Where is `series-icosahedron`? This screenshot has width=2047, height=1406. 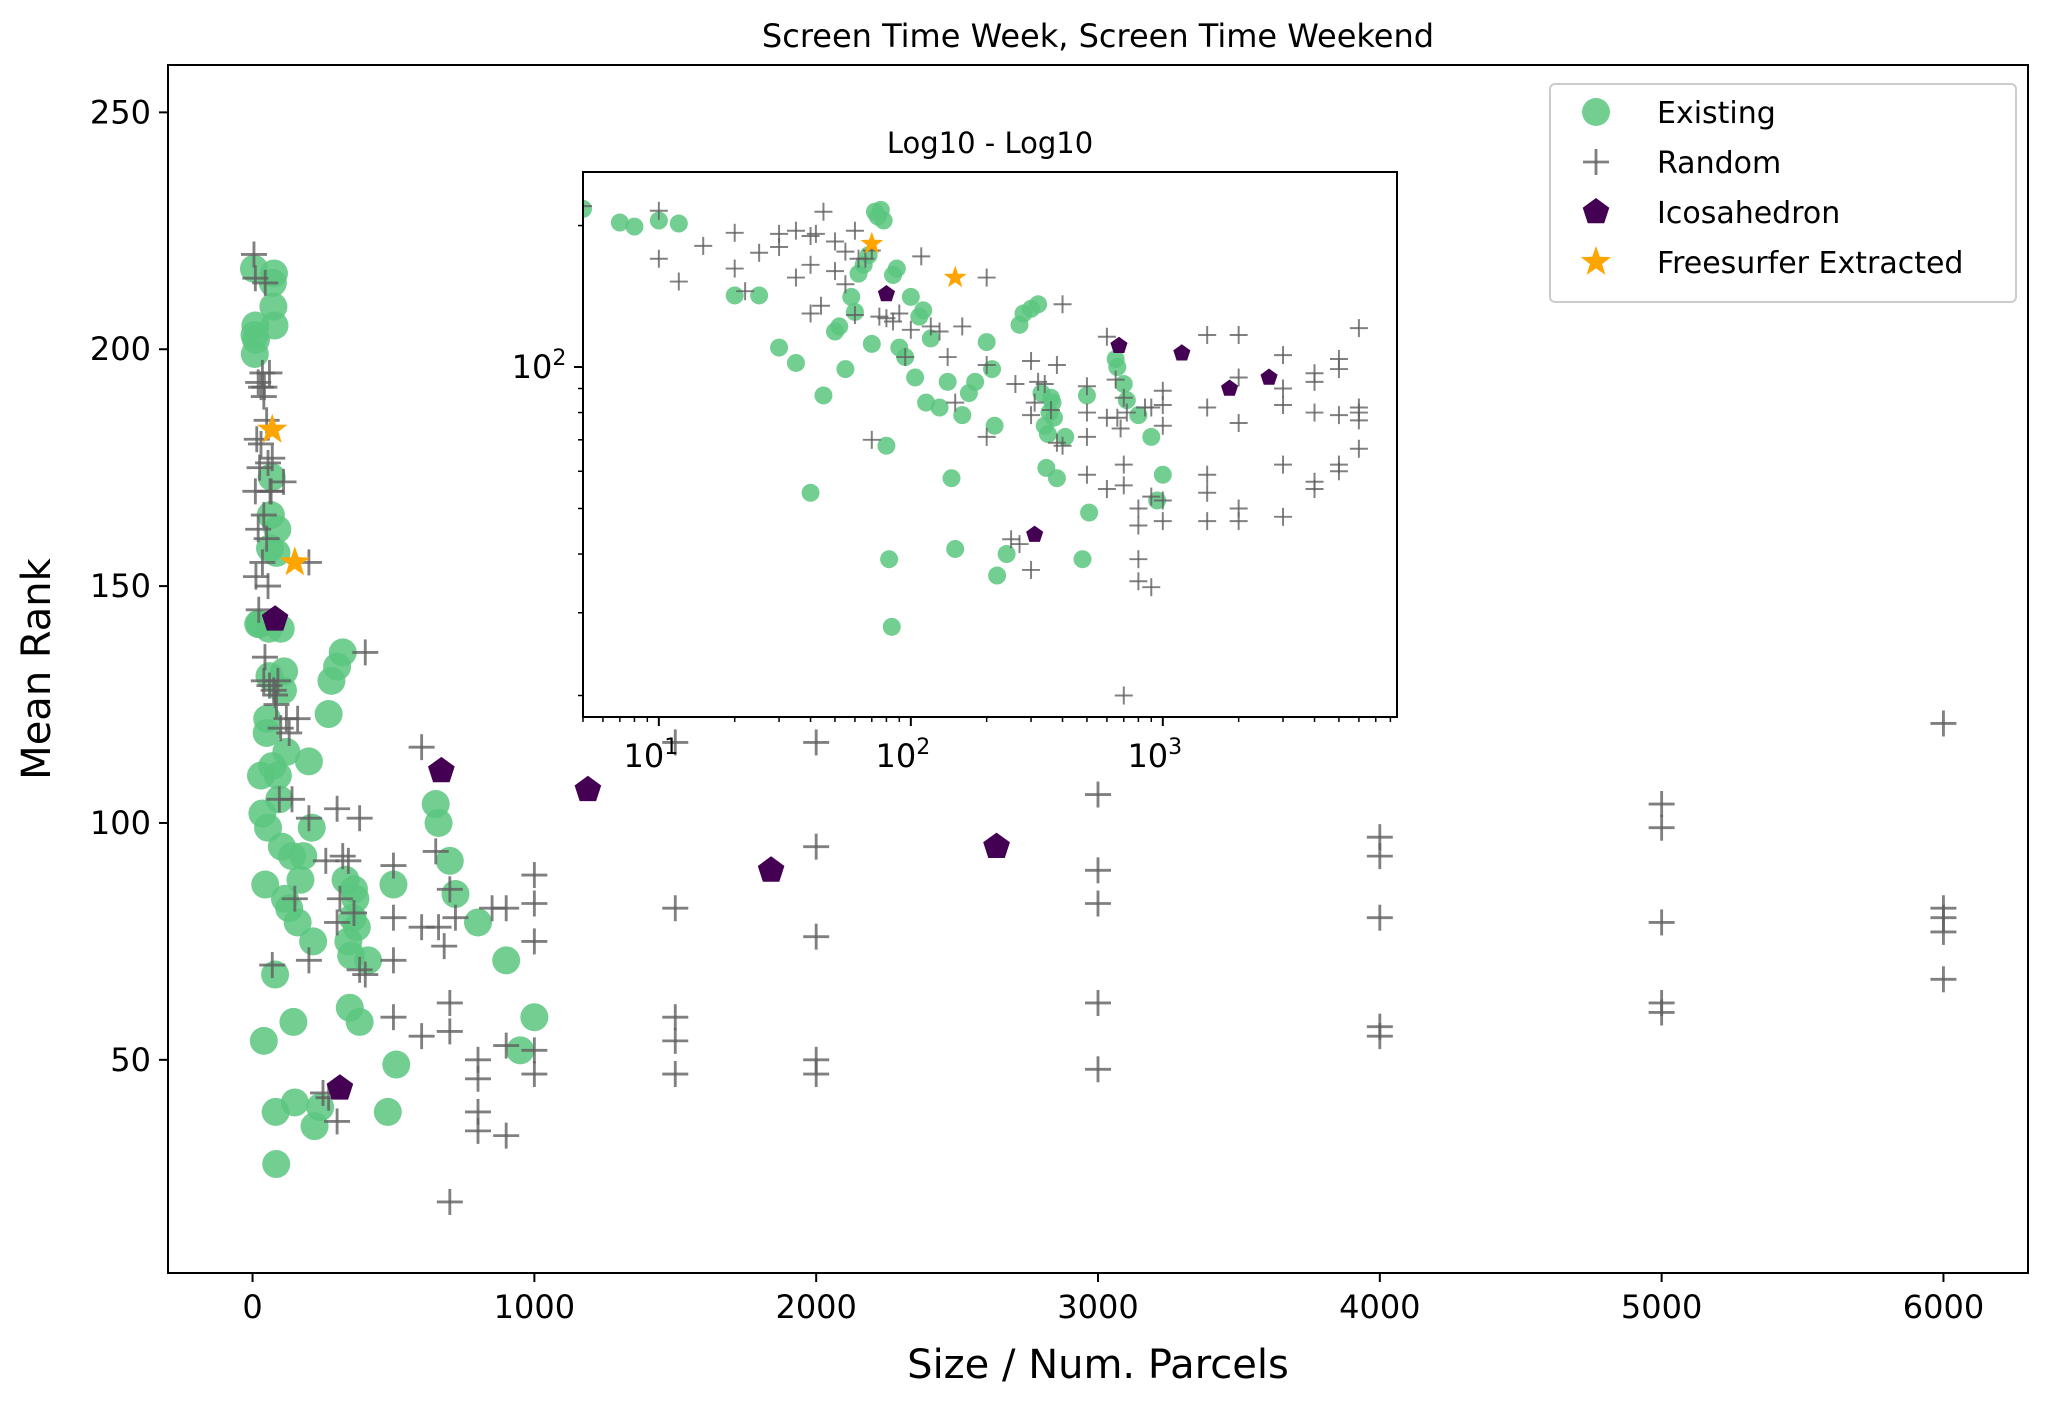 series-icosahedron is located at coordinates (635, 852).